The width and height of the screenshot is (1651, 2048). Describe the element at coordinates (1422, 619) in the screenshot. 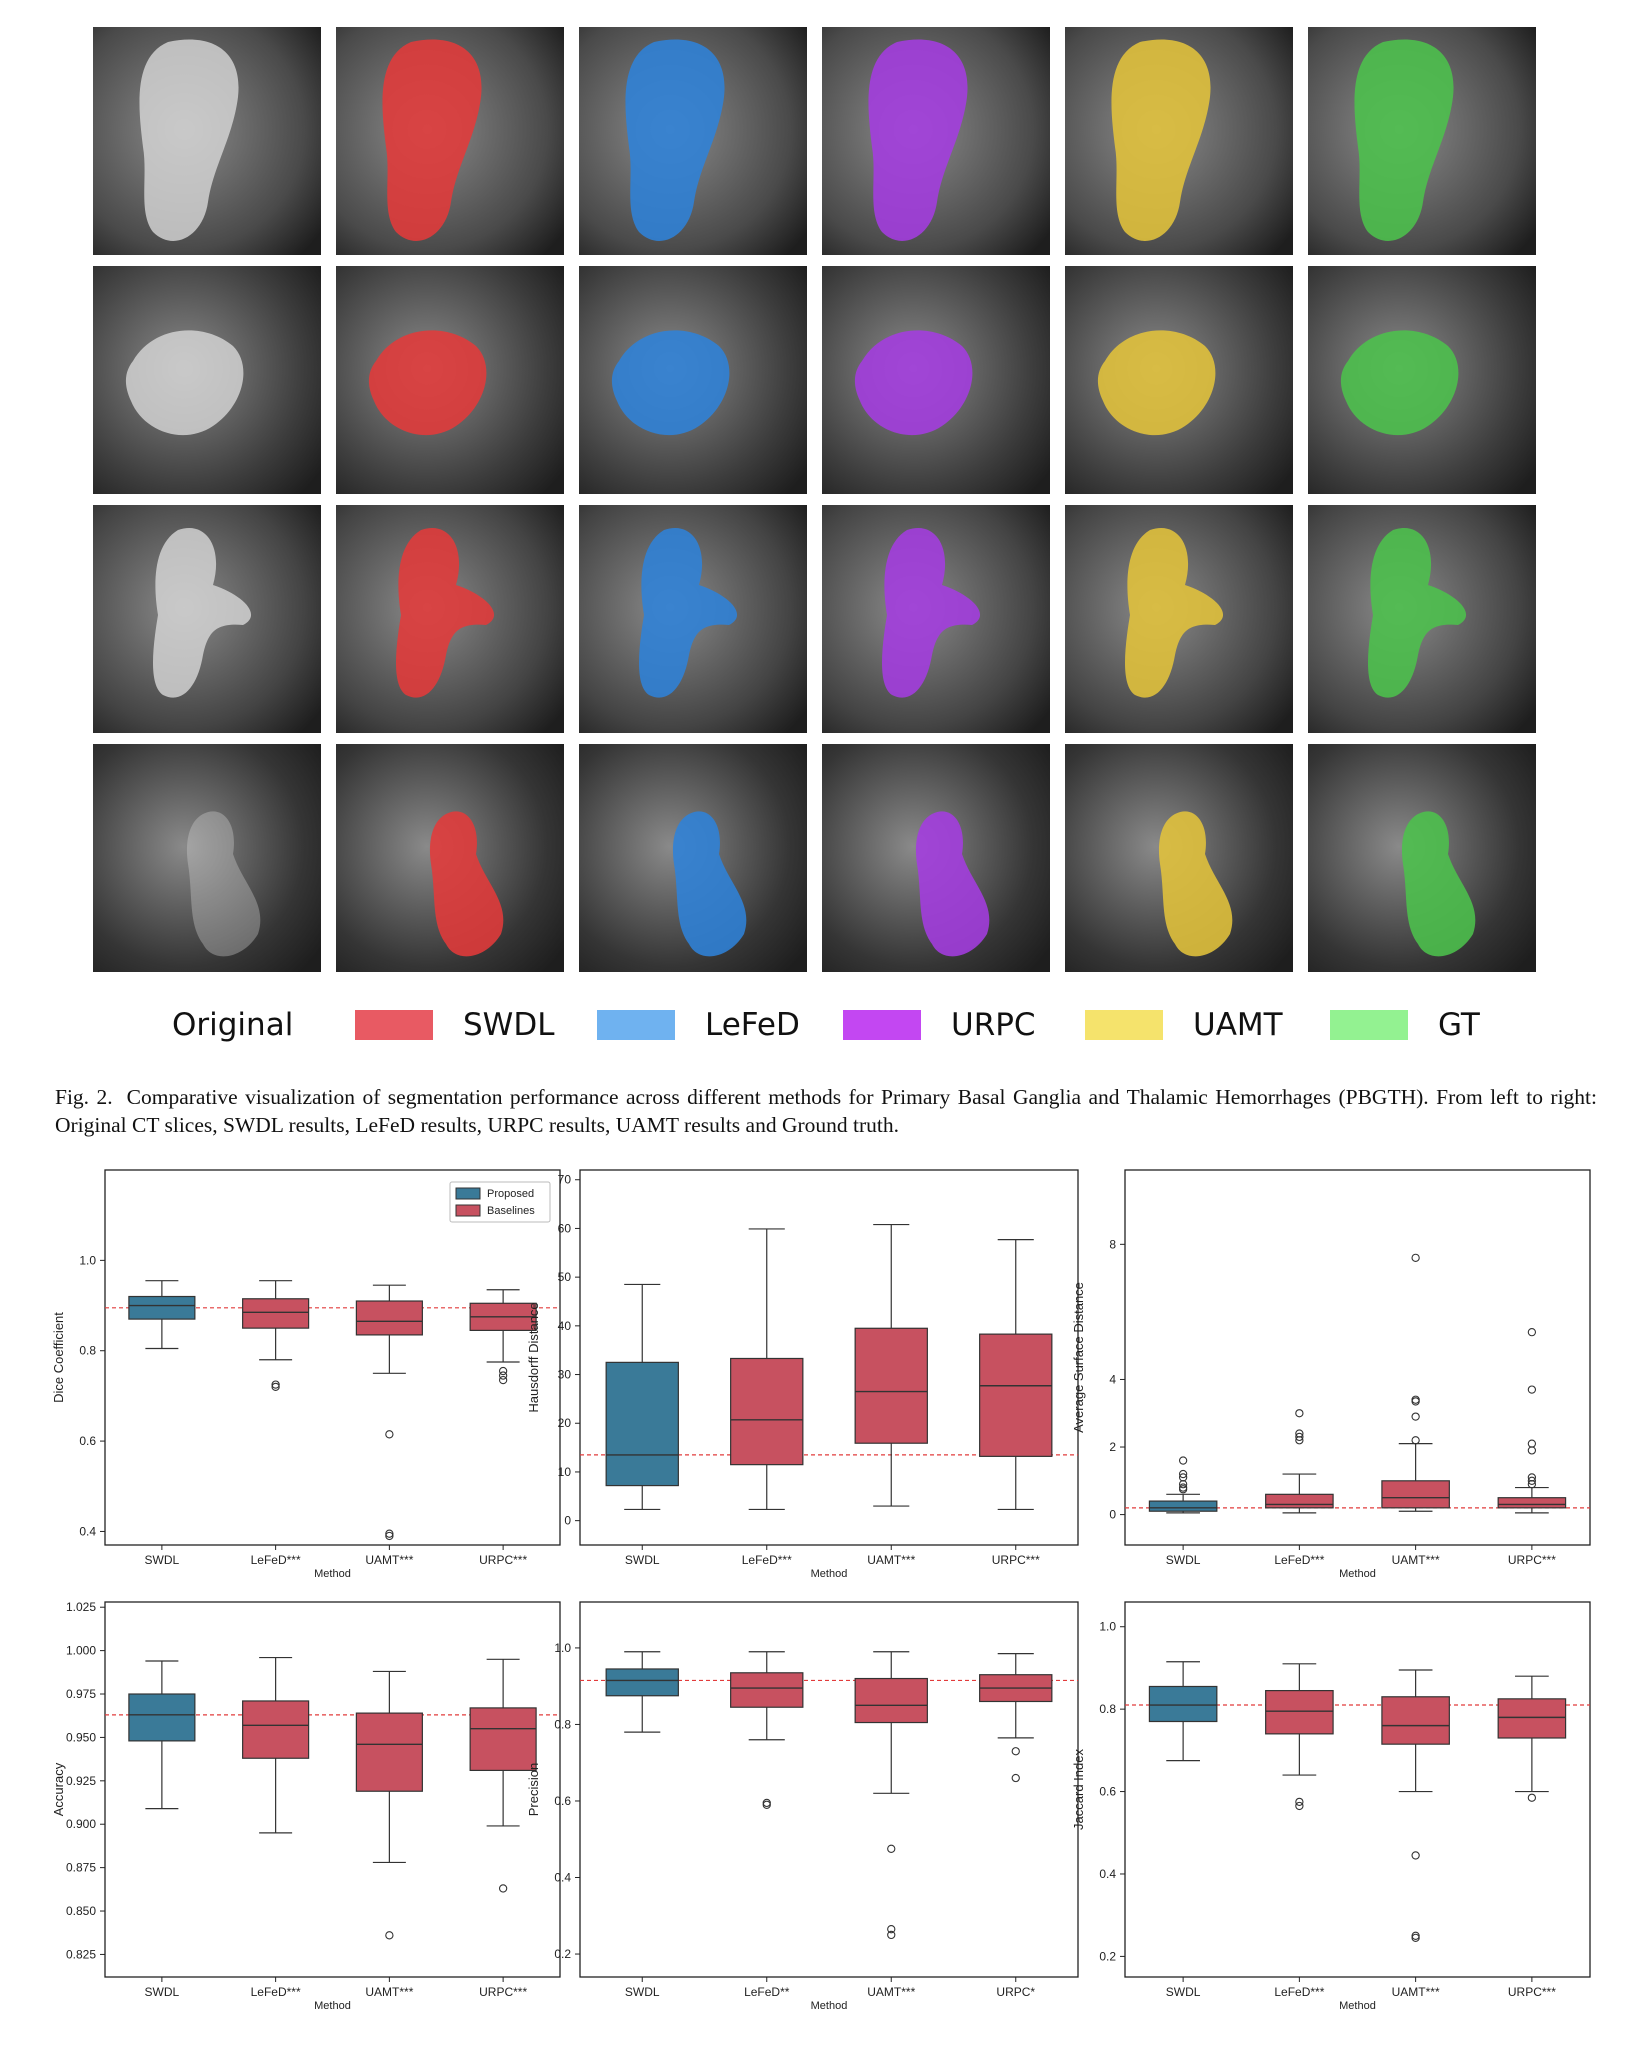

I see `tile-r3-gt` at that location.